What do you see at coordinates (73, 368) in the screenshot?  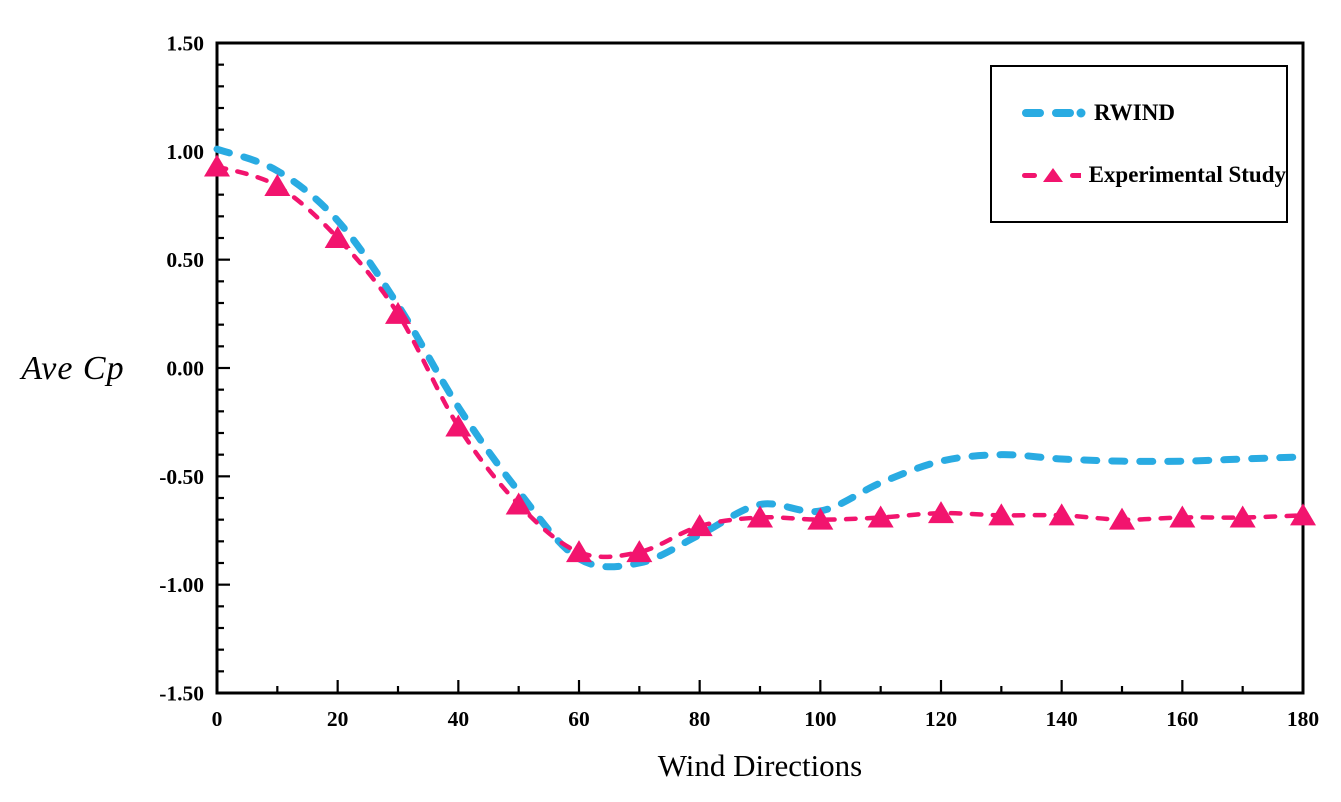 I see `y-axis-title: Ave Cp` at bounding box center [73, 368].